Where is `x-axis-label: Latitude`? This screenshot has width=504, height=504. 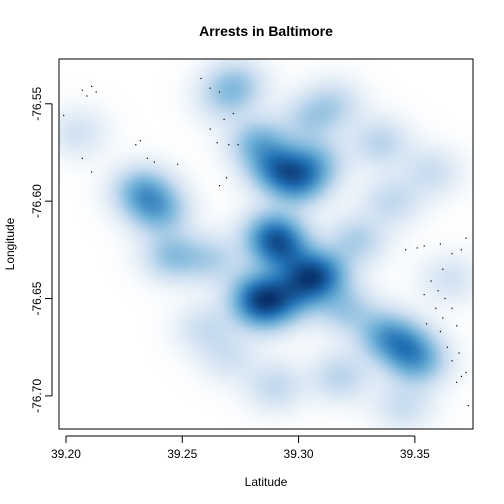
x-axis-label: Latitude is located at coordinates (266, 482).